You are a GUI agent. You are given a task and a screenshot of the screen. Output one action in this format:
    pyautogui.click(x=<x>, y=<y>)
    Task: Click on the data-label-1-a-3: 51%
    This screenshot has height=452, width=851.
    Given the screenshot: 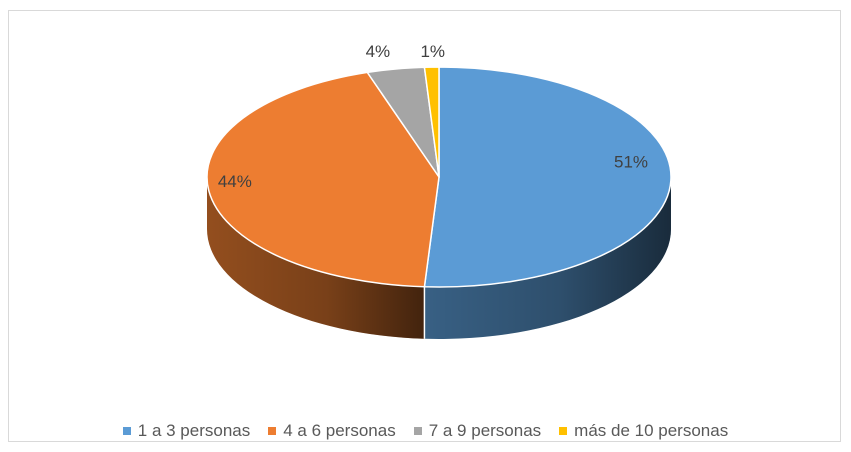 What is the action you would take?
    pyautogui.click(x=631, y=161)
    